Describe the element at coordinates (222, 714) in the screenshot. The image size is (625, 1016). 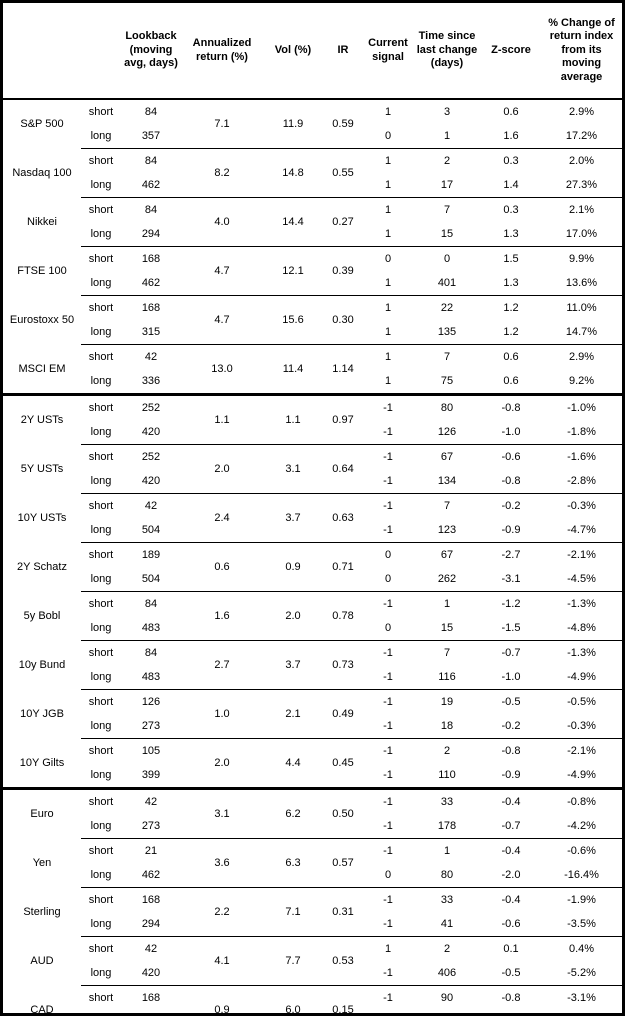
I see `annualized-return-cell: 1.0` at that location.